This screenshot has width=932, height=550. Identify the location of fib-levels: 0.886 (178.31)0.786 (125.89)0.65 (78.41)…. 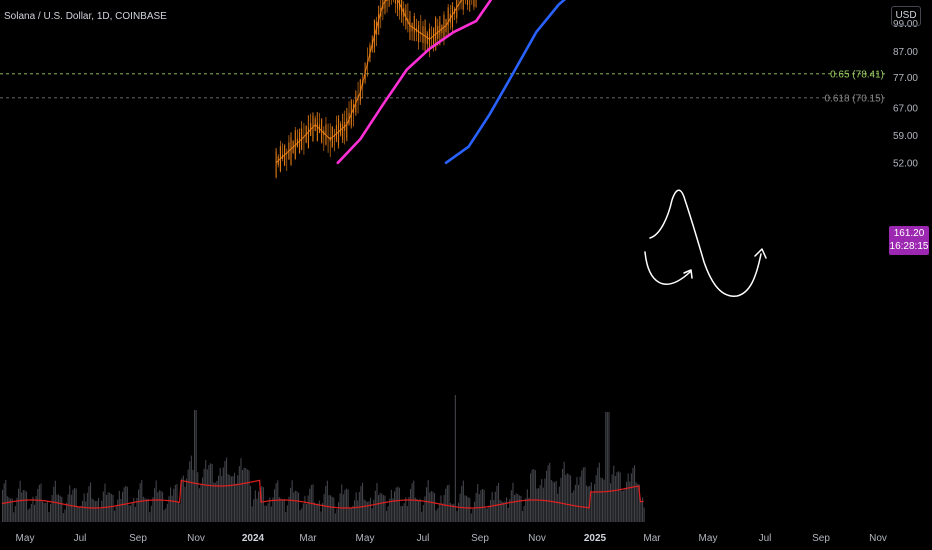
(444, 86).